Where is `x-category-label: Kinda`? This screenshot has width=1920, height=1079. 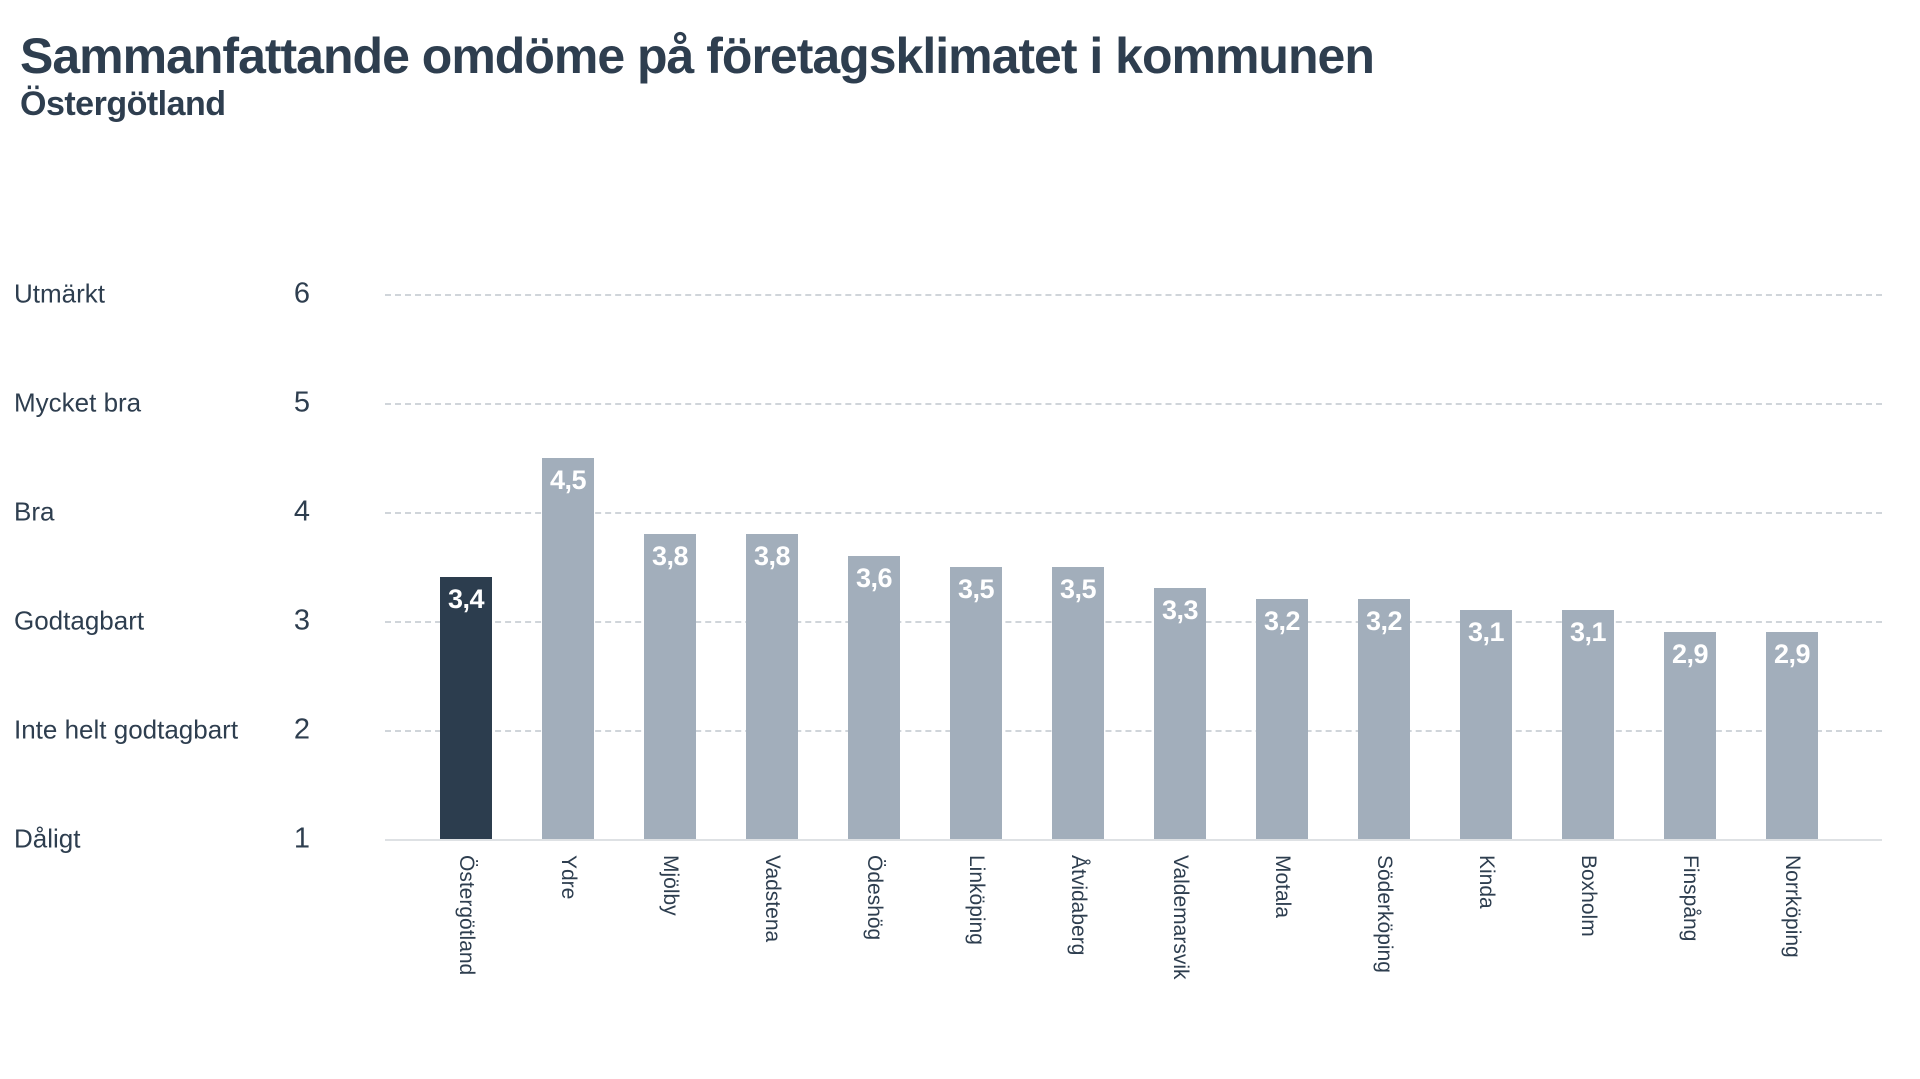 x-category-label: Kinda is located at coordinates (1486, 882).